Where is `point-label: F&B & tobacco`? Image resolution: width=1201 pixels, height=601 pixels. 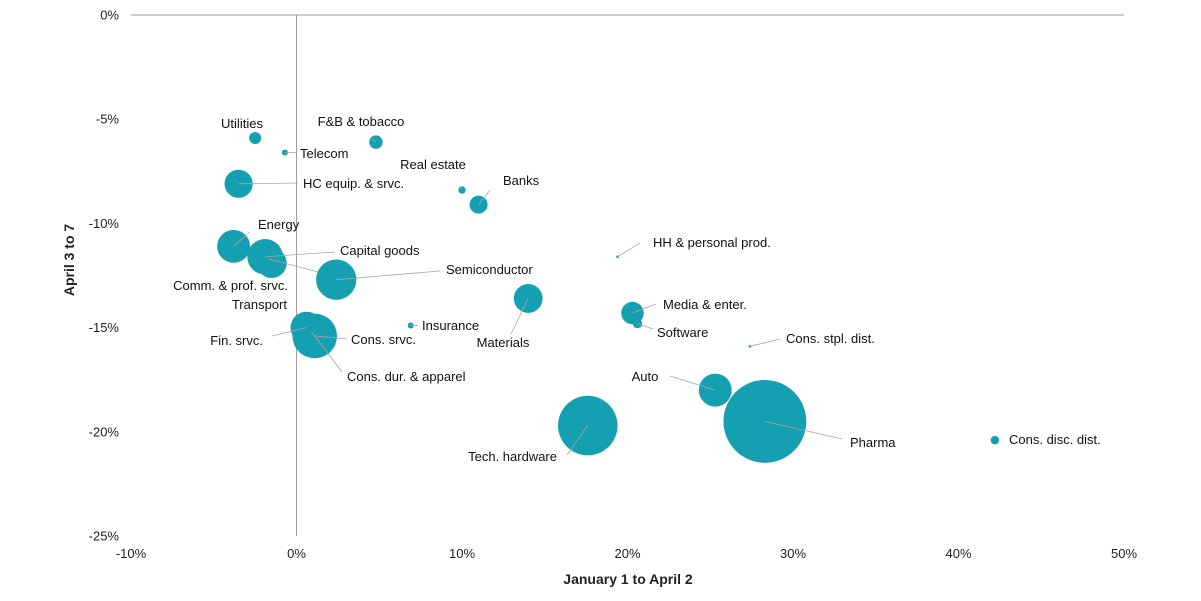
point-label: F&B & tobacco is located at coordinates (361, 121).